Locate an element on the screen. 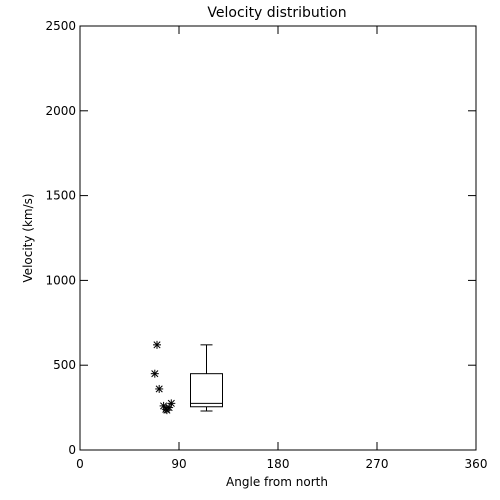 This screenshot has width=500, height=500. y-tick-label: 2000 is located at coordinates (60, 111).